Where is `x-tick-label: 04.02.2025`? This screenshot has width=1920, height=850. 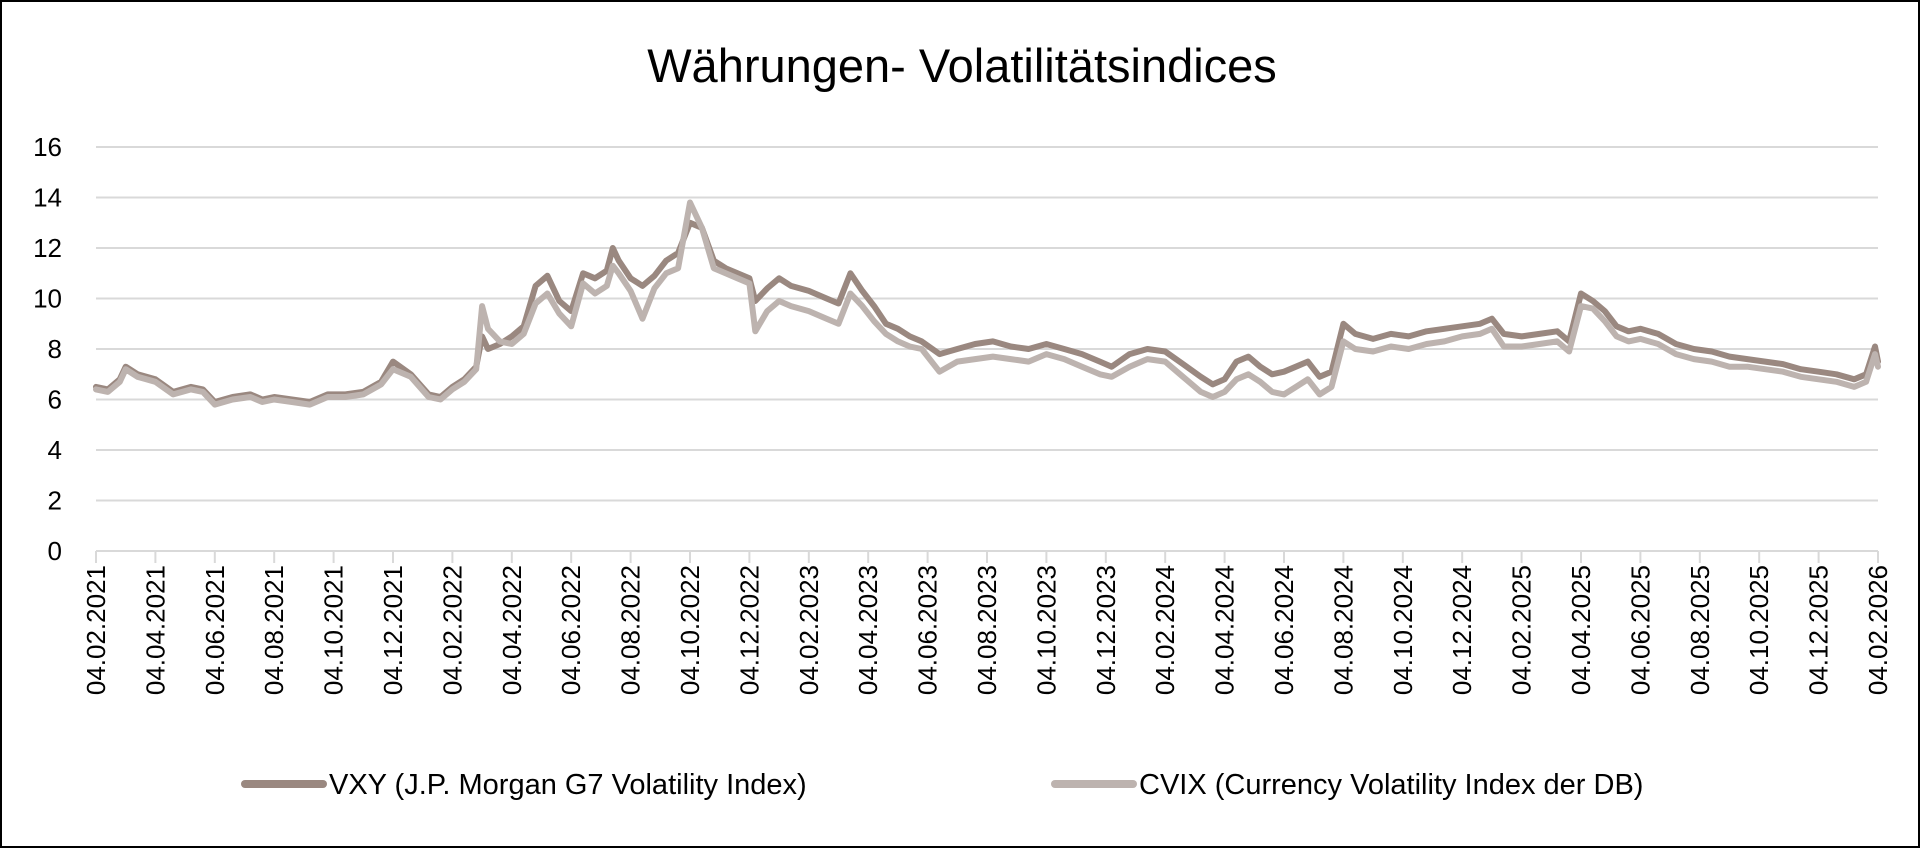 x-tick-label: 04.02.2025 is located at coordinates (1522, 630).